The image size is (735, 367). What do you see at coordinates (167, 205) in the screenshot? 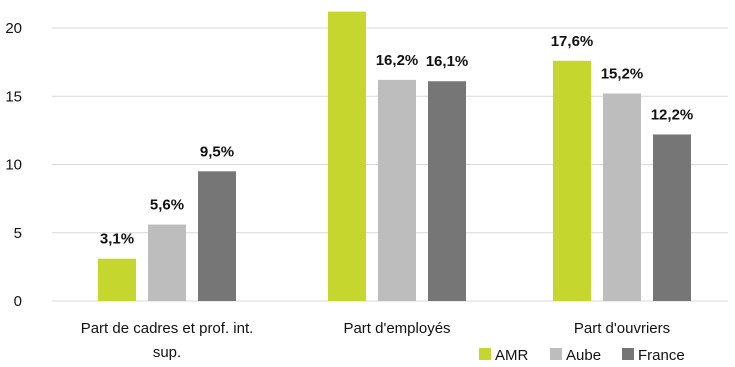
I see `data-label: 5,6%` at bounding box center [167, 205].